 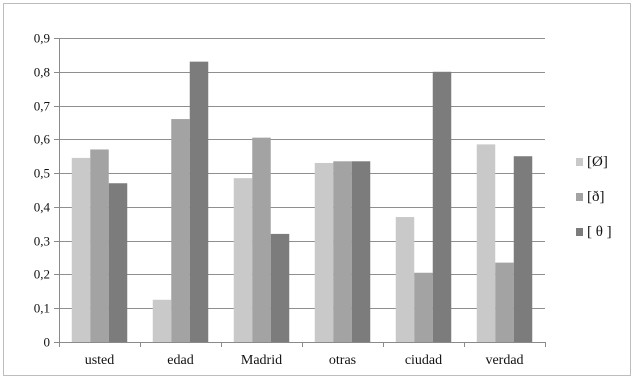 I want to click on legend-label-series-1: [Ø], so click(x=597, y=162).